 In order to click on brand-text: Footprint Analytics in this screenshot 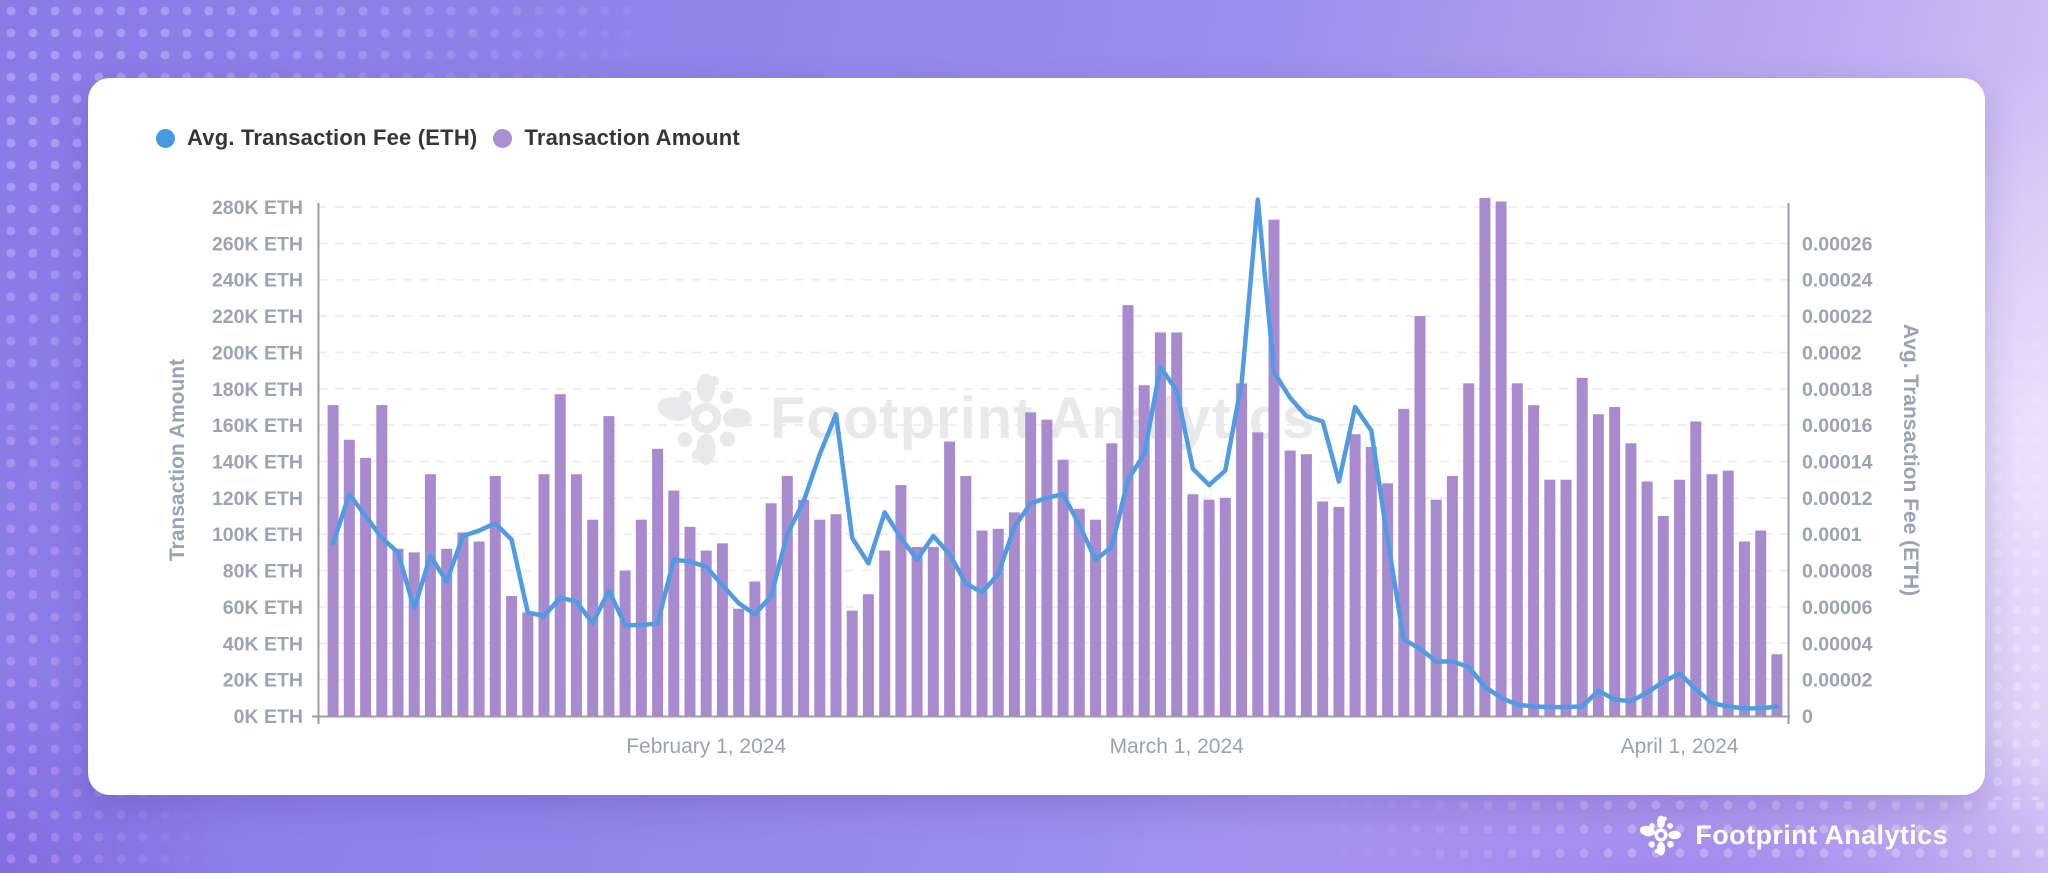, I will do `click(1821, 834)`.